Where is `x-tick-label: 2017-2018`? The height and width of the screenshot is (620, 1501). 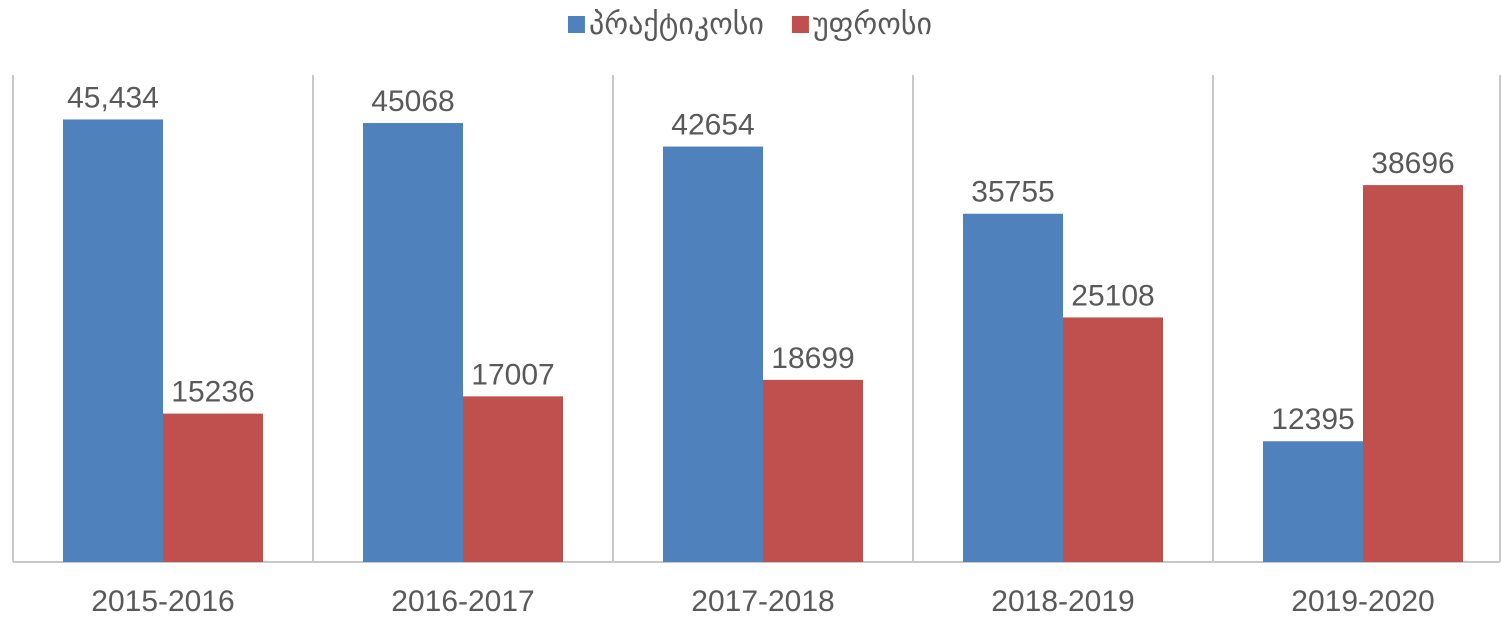
x-tick-label: 2017-2018 is located at coordinates (762, 601).